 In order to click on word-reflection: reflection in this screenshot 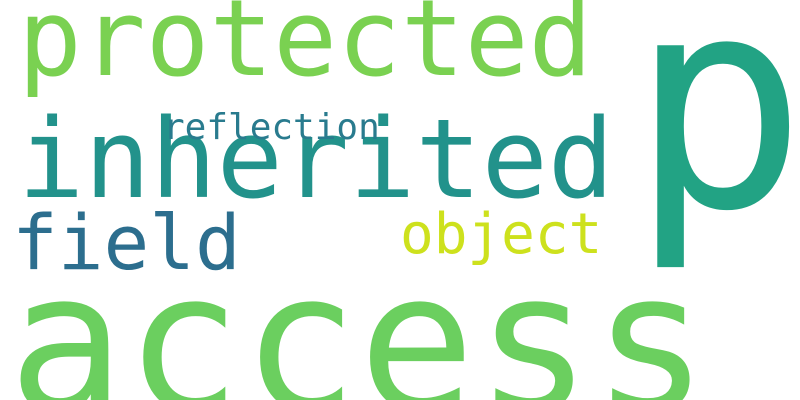, I will do `click(271, 127)`.